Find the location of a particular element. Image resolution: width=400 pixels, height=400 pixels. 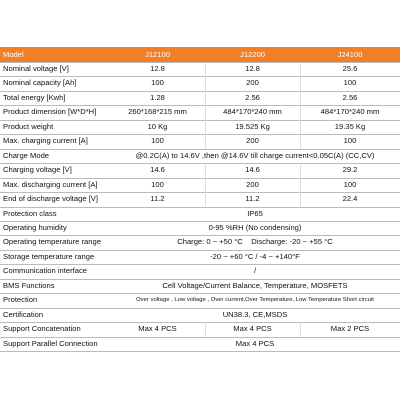

header-cell: Model is located at coordinates (55, 54).